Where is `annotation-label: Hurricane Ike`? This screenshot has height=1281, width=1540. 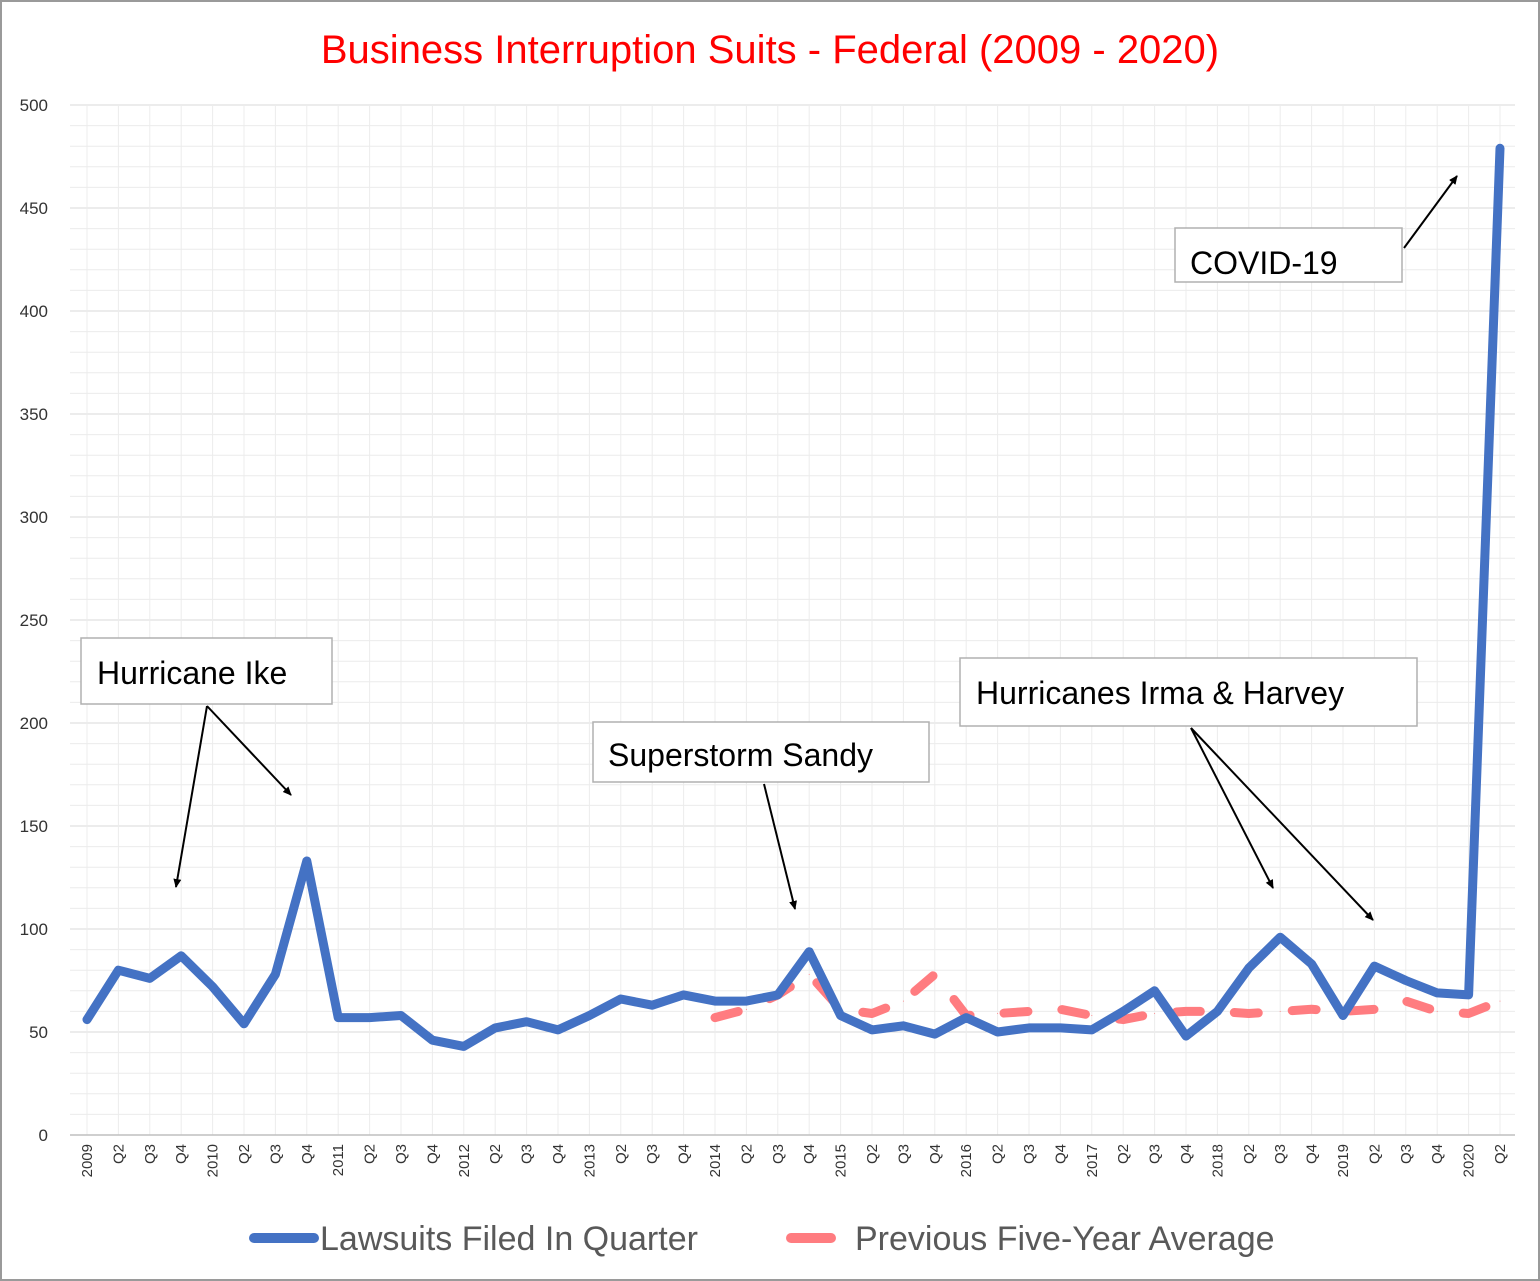
annotation-label: Hurricane Ike is located at coordinates (192, 673).